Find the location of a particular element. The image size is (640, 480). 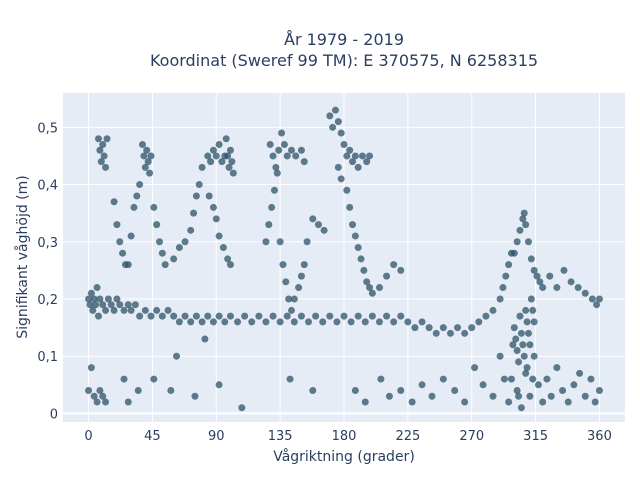

x-tick-label: 180 is located at coordinates (344, 436).